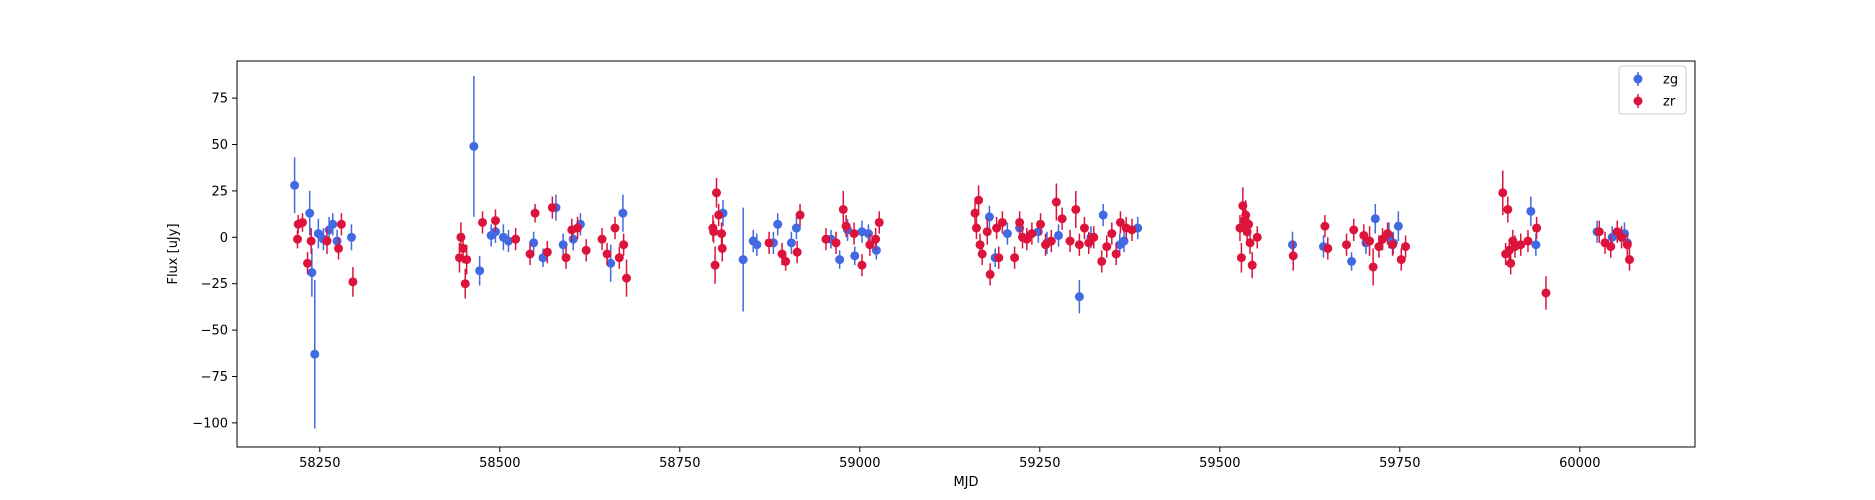 The image size is (1875, 500). I want to click on x-axis: 58250 58500 58750 59000 59250 59500 59750 60000, so click(949, 459).